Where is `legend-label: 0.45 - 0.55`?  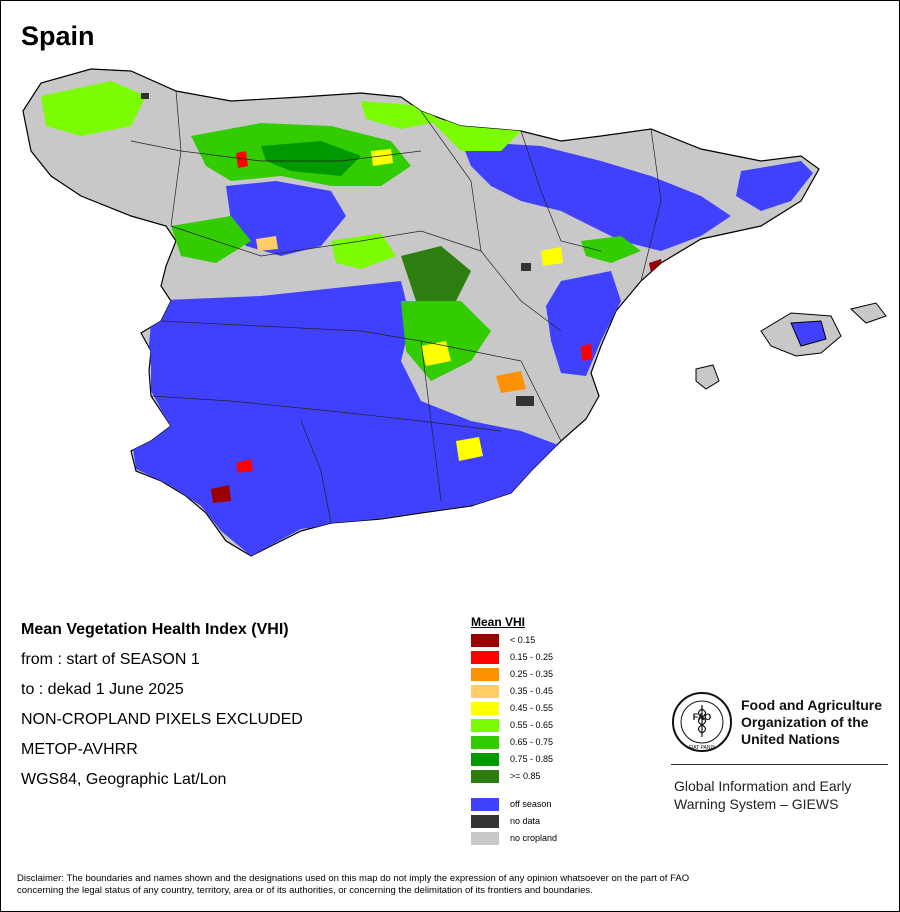
legend-label: 0.45 - 0.55 is located at coordinates (532, 708).